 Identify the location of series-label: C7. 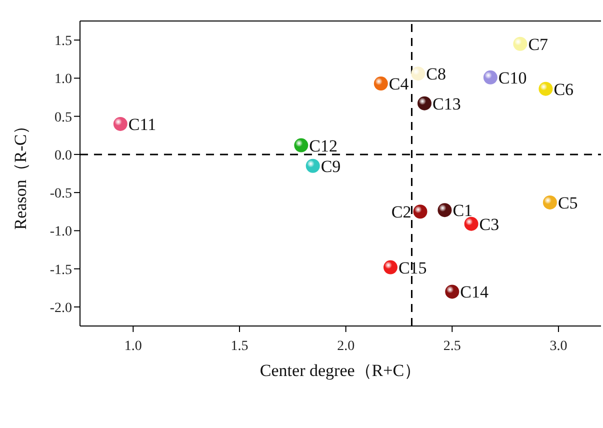
(538, 44).